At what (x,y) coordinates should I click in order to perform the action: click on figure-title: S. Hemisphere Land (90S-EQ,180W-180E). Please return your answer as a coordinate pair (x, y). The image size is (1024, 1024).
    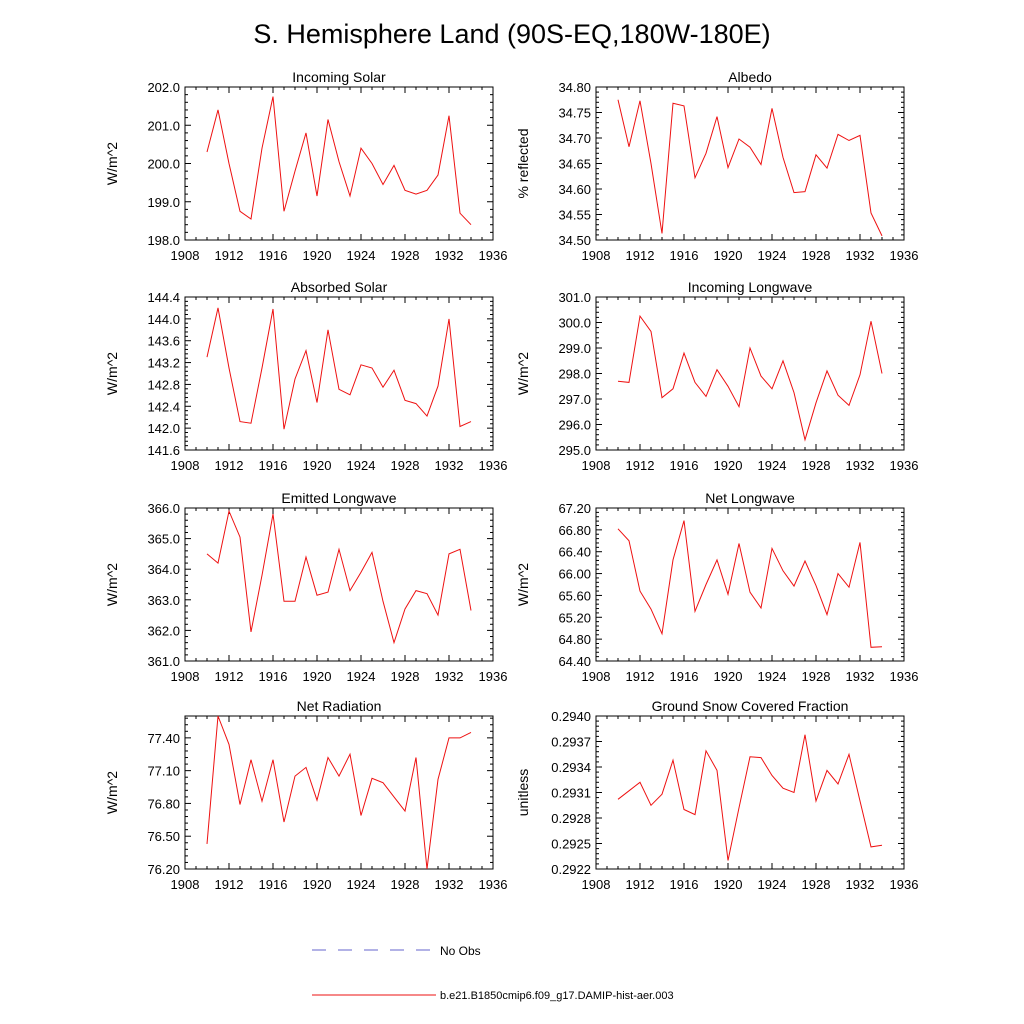
    Looking at the image, I should click on (511, 34).